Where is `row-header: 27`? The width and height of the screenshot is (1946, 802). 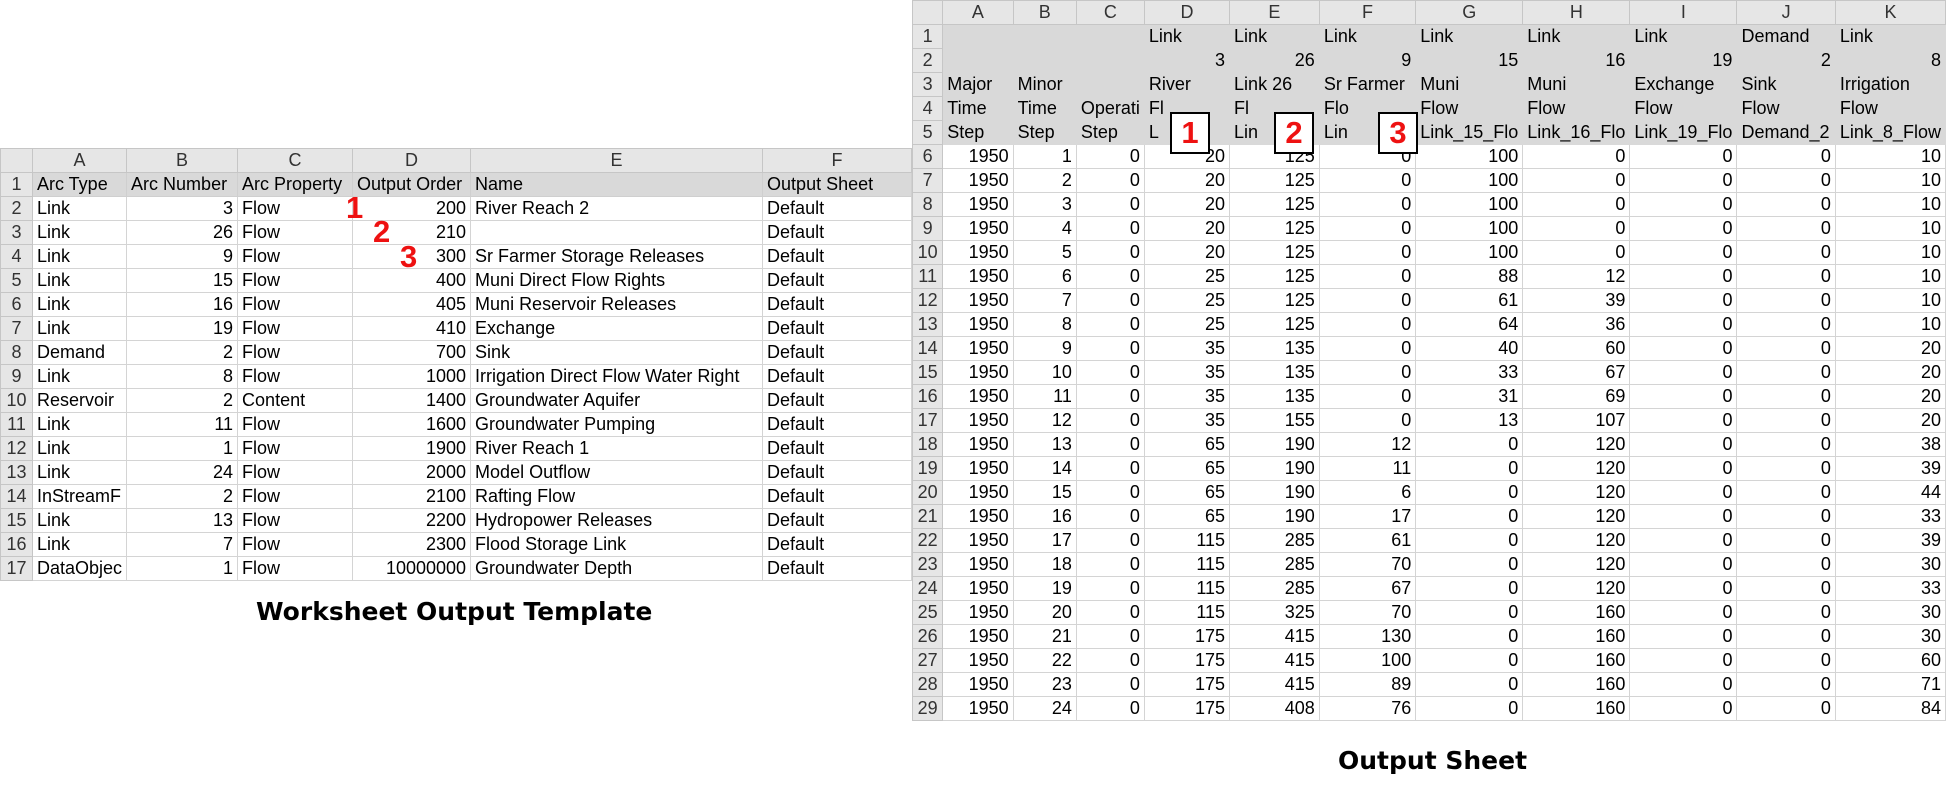
row-header: 27 is located at coordinates (927, 660).